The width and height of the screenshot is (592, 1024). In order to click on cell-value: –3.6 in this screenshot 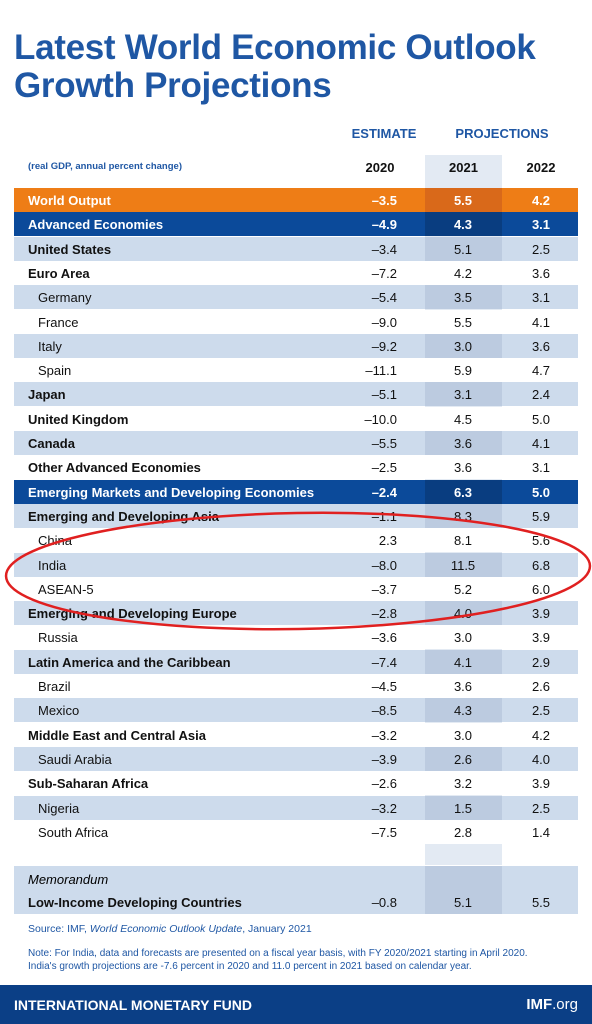, I will do `click(384, 638)`.